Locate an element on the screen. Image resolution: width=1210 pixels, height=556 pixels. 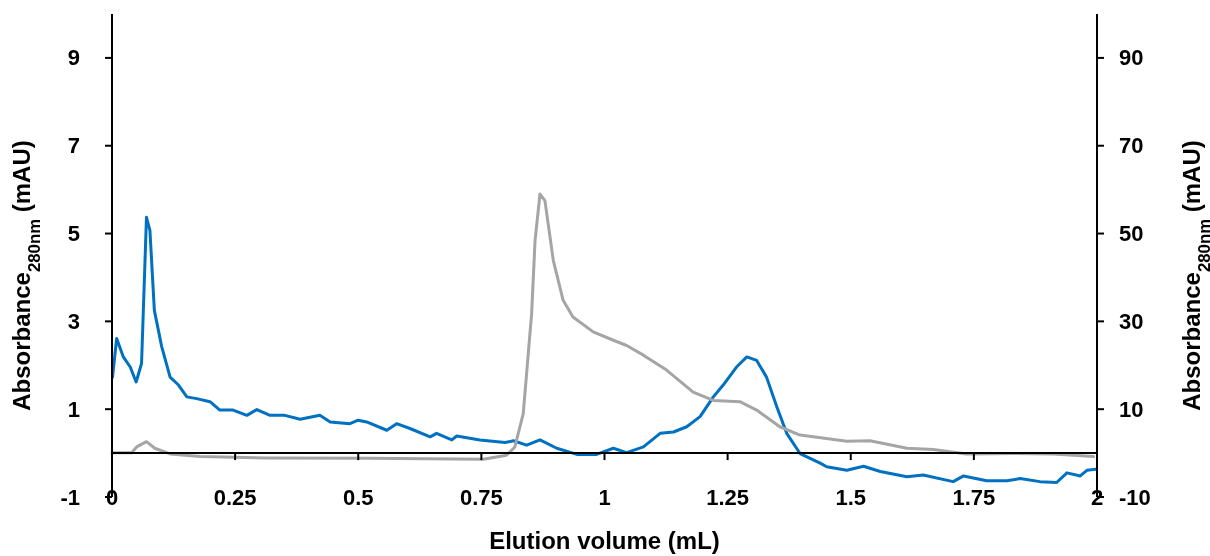
y-tick-label: 9 is located at coordinates (73, 58).